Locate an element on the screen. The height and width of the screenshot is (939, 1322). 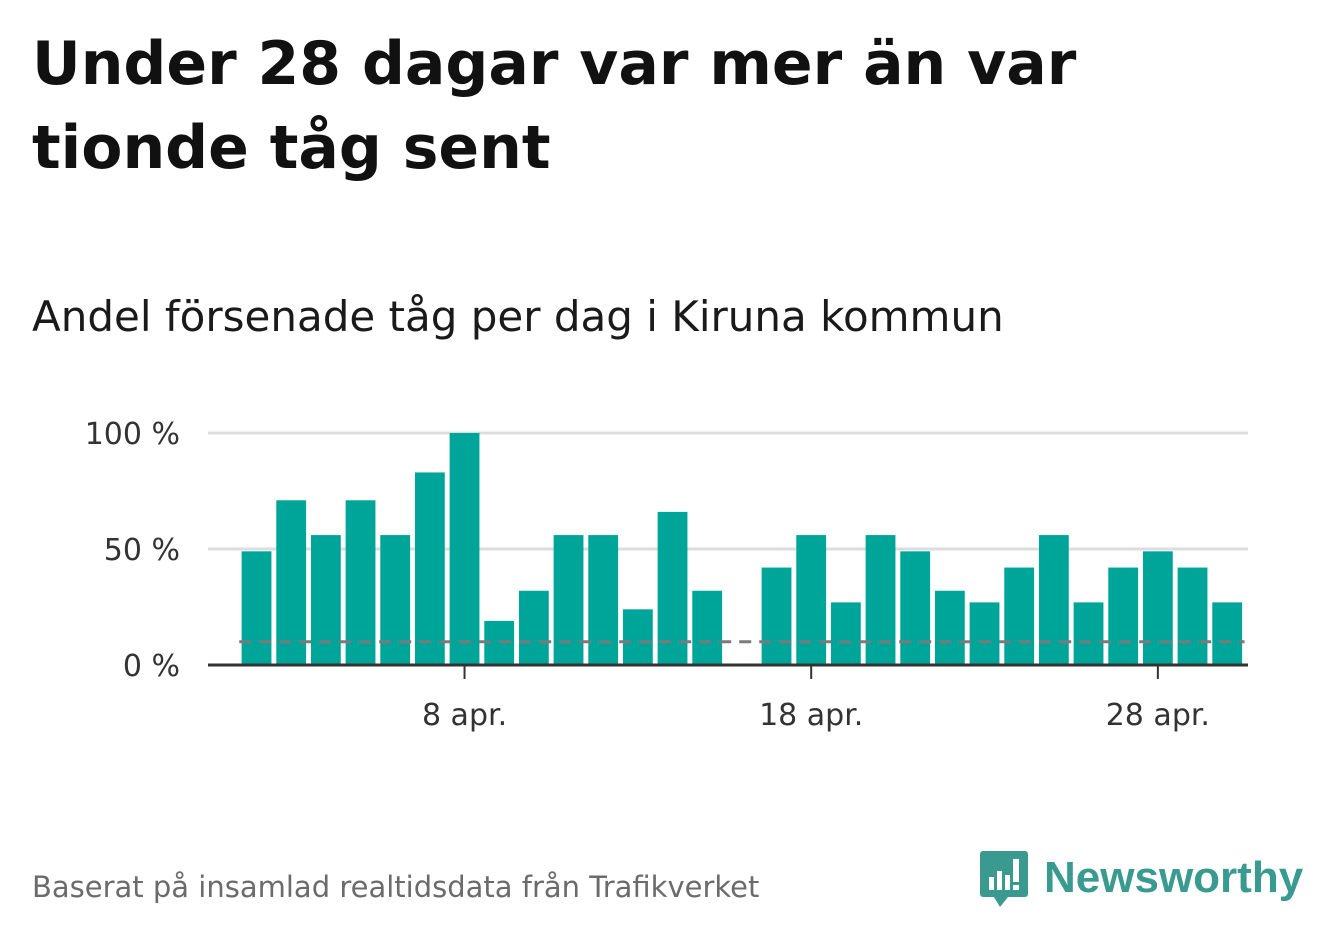
newsworthy-logo-icon is located at coordinates (1004, 879).